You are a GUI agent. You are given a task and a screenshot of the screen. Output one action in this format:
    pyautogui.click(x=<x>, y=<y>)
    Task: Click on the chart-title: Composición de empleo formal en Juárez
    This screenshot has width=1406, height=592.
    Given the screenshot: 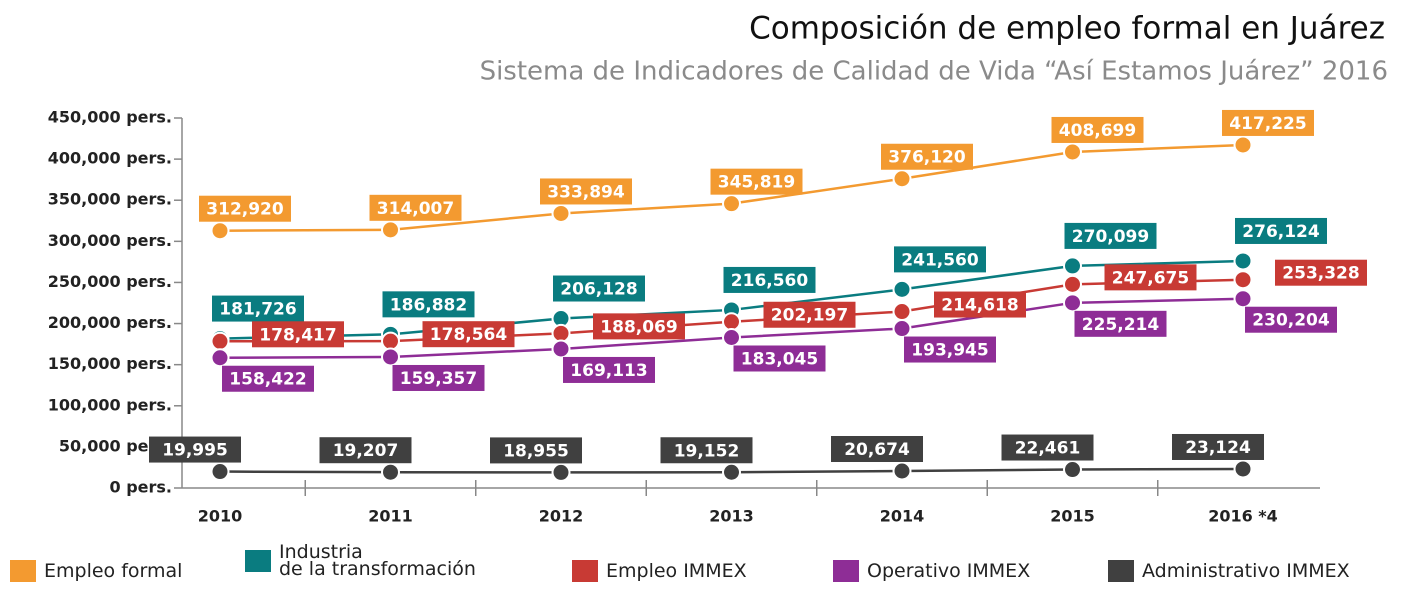 What is the action you would take?
    pyautogui.click(x=1067, y=29)
    